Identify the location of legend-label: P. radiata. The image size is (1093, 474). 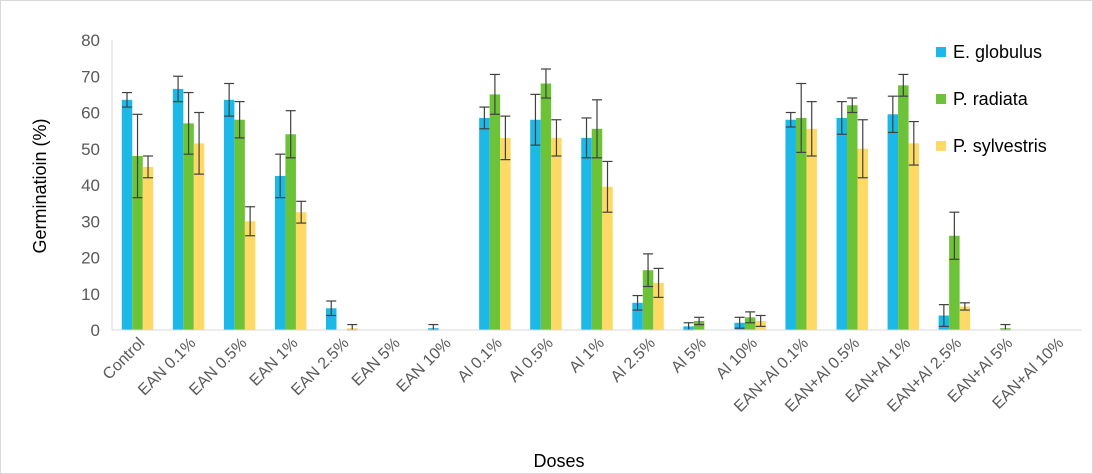
(991, 99).